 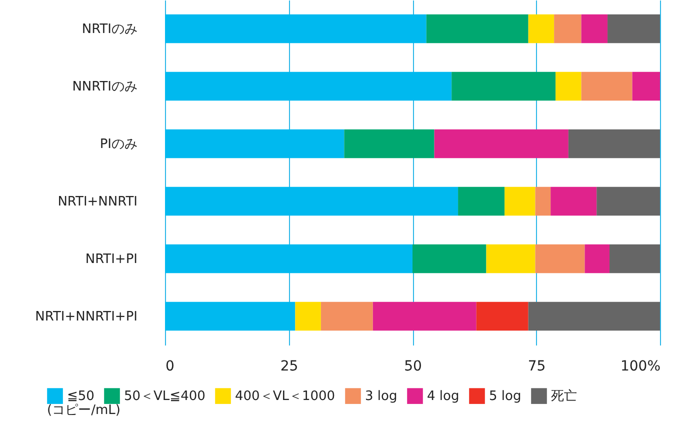 I want to click on x-tick-label: 75, so click(x=537, y=366).